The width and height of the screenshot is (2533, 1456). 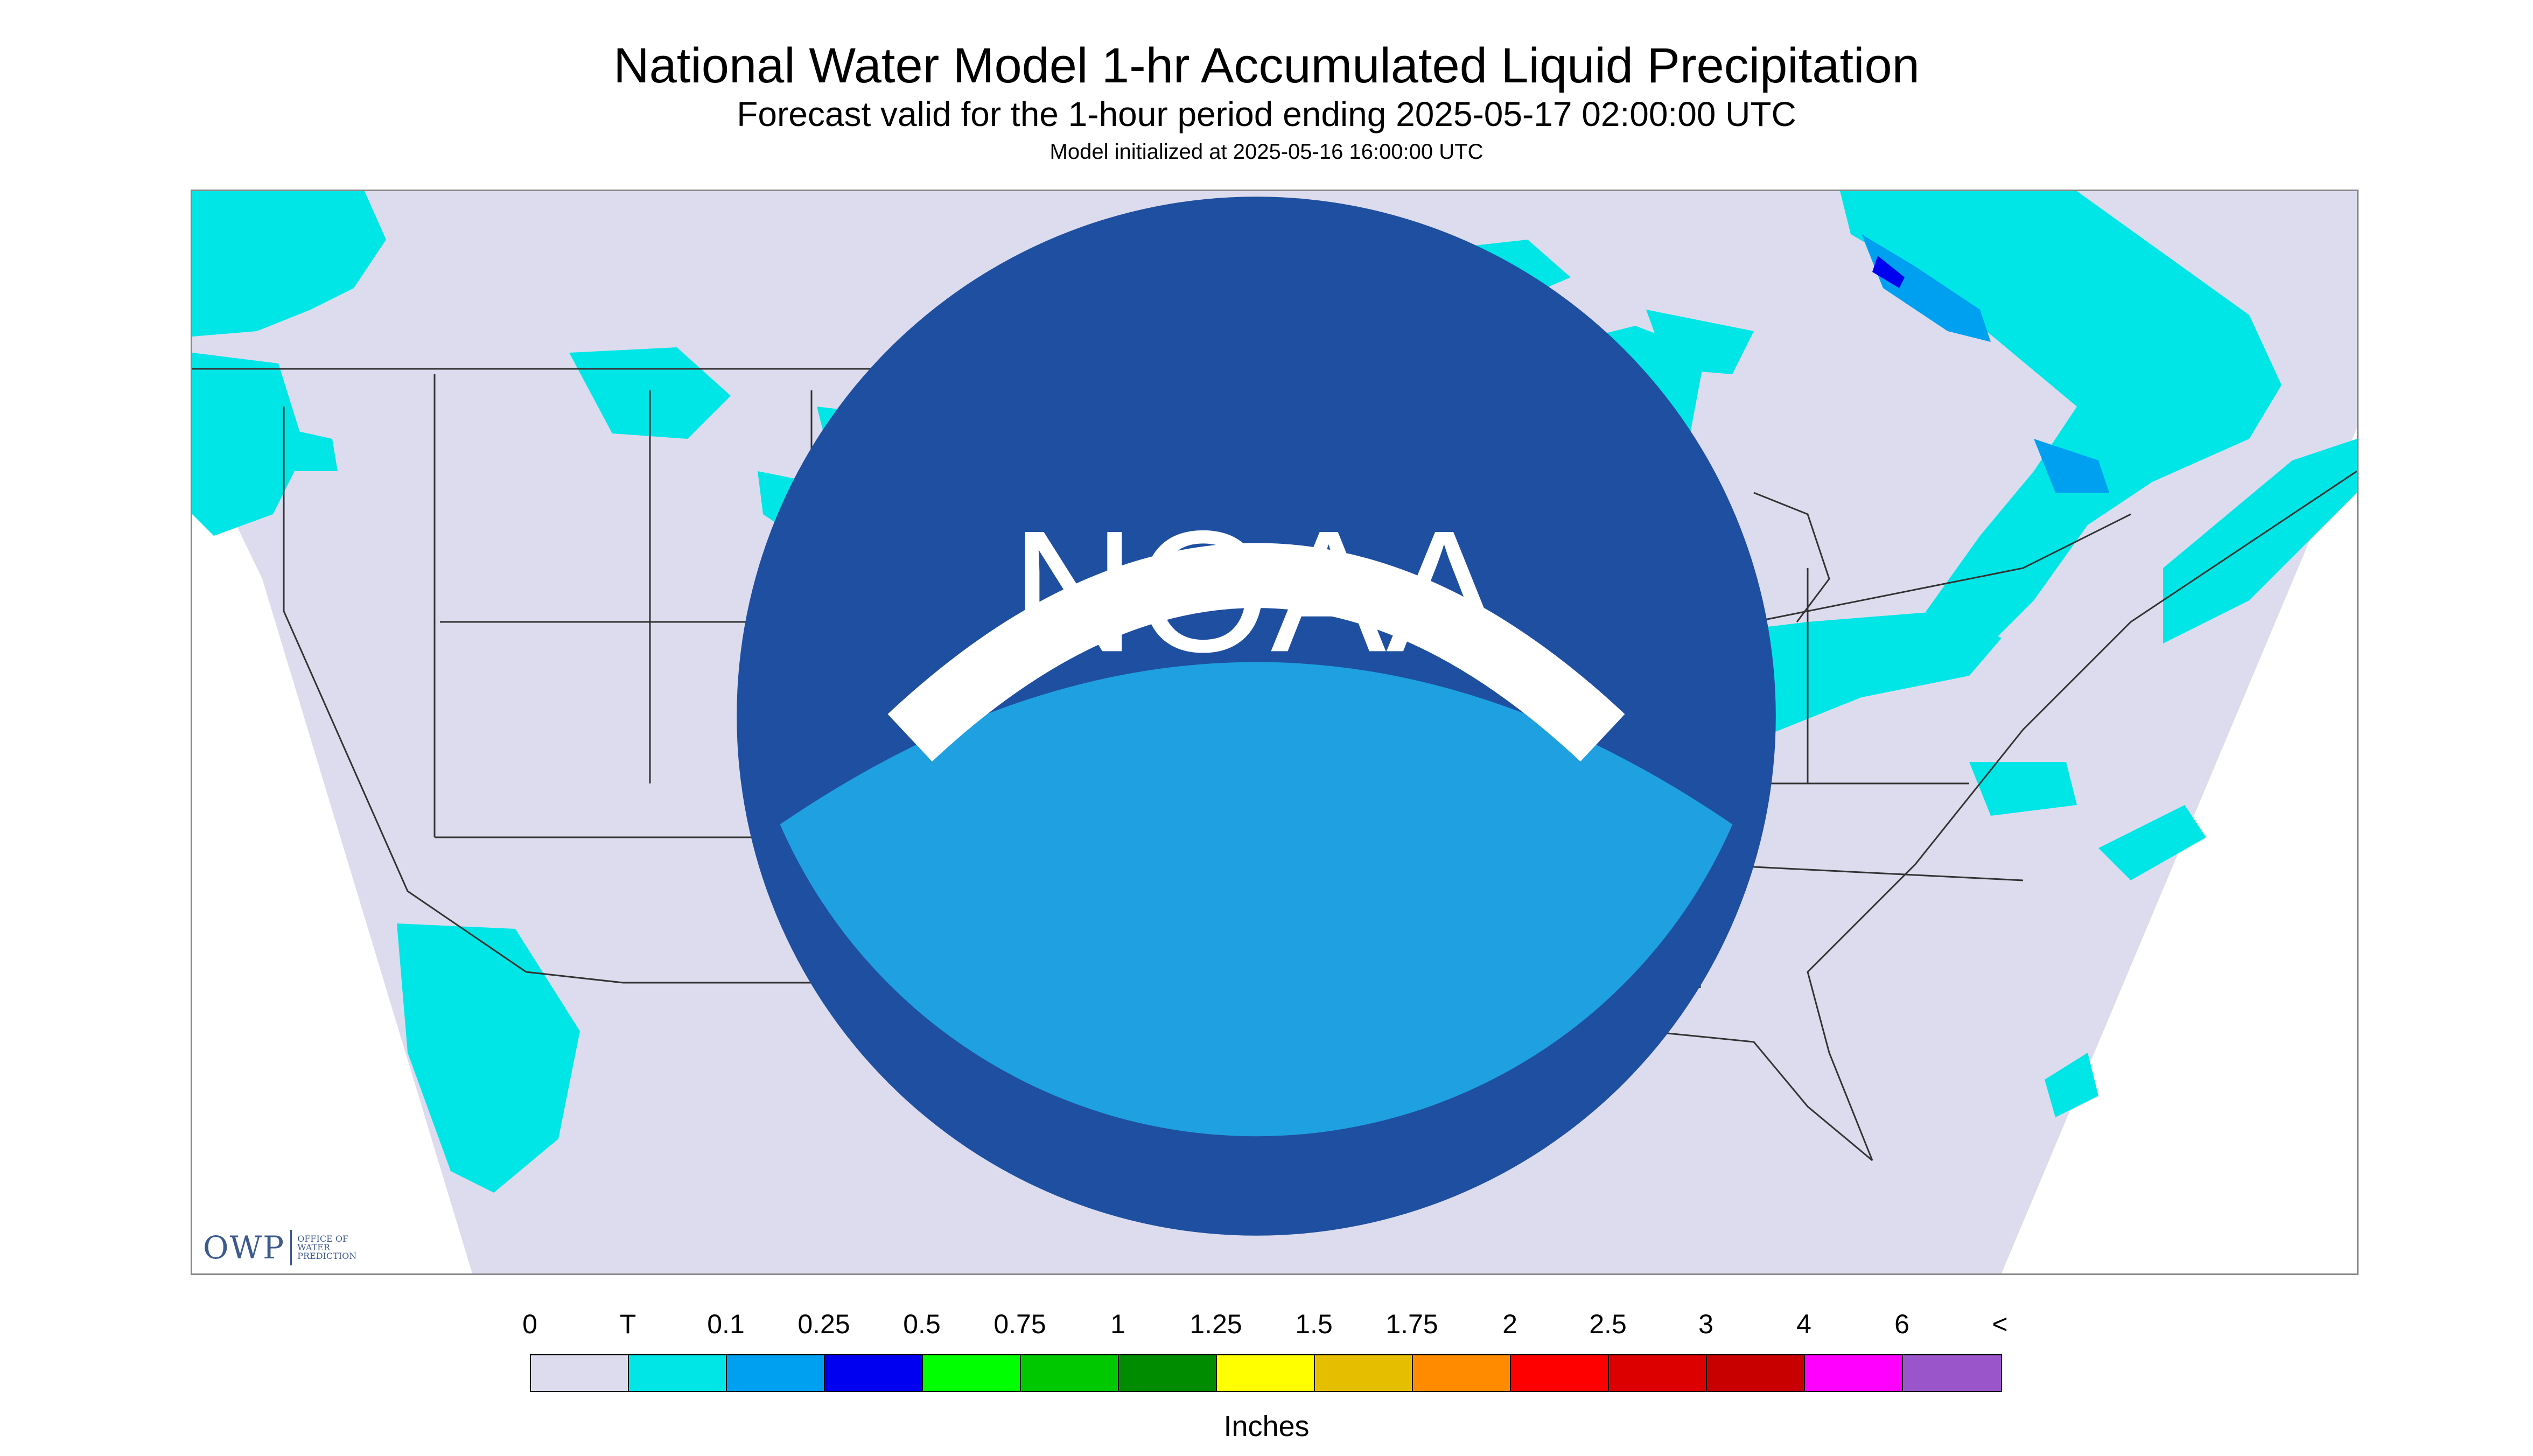 What do you see at coordinates (327, 1247) in the screenshot?
I see `owp-fullname: OFFICE OF WATER PREDICTION` at bounding box center [327, 1247].